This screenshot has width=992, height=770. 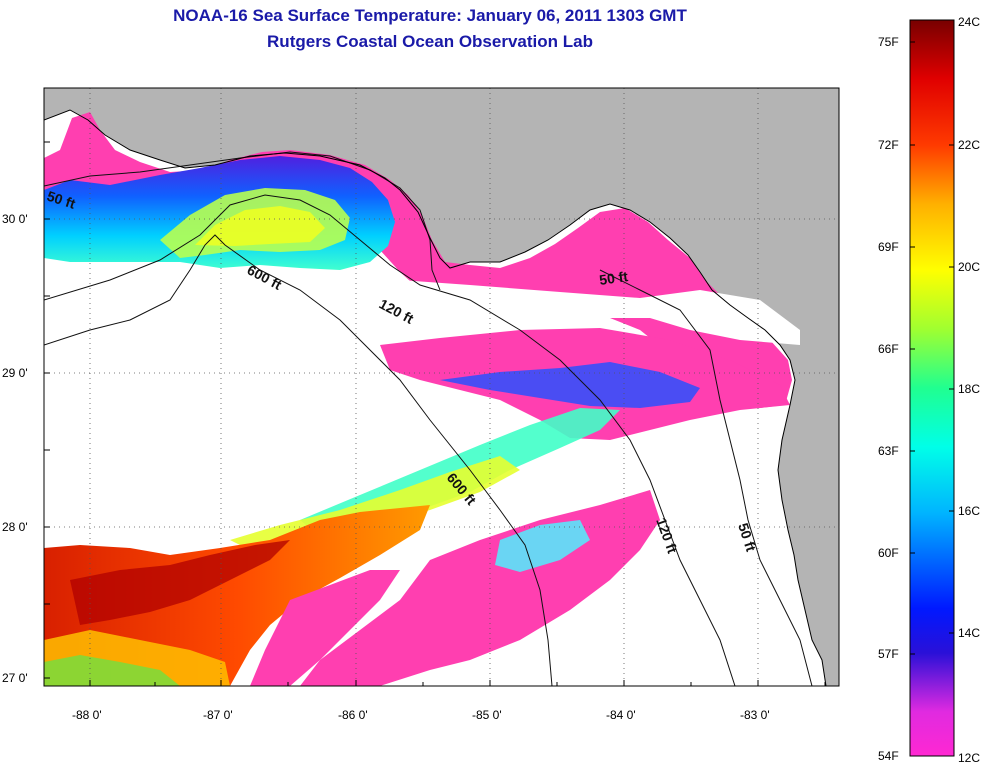 What do you see at coordinates (218, 715) in the screenshot?
I see `lon-label: -87 0'` at bounding box center [218, 715].